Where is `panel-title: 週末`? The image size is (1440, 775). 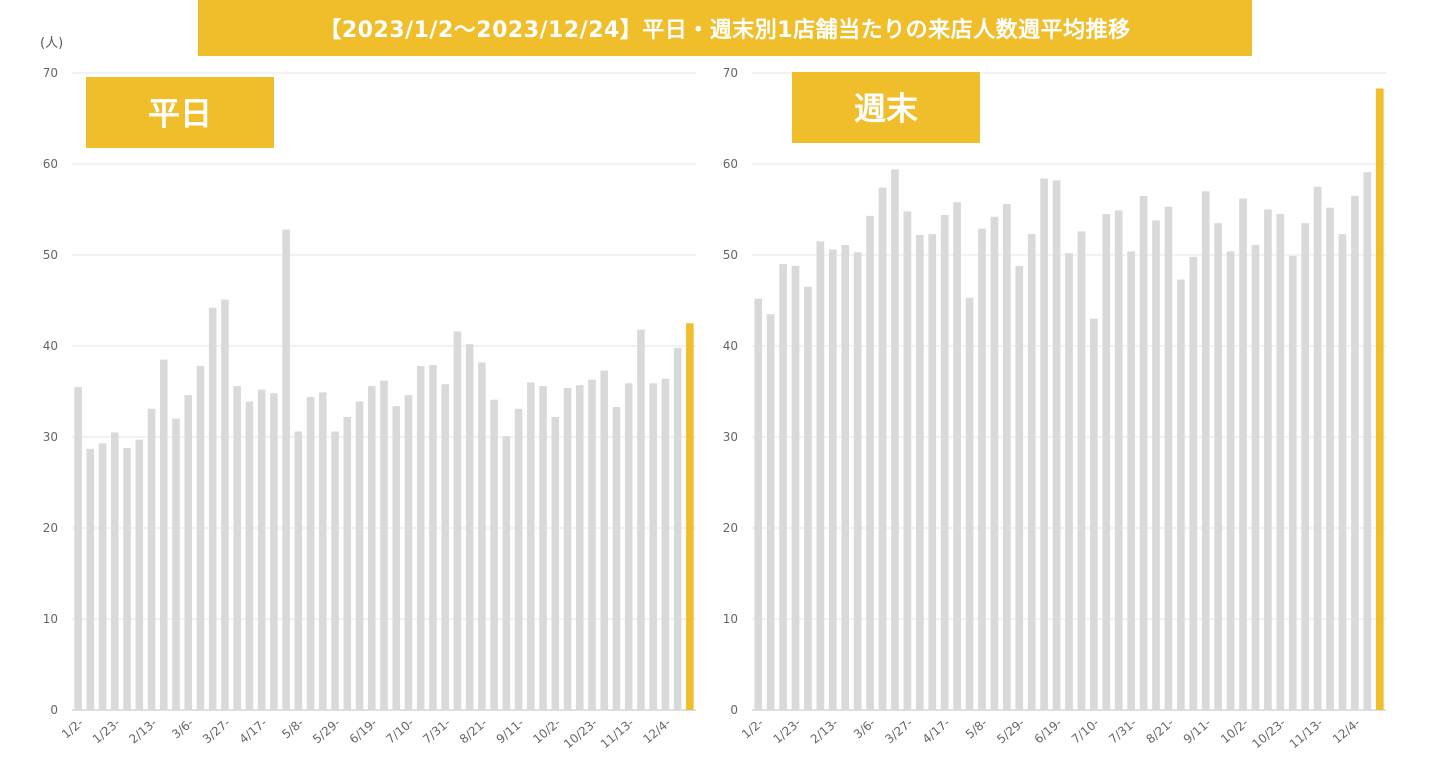 panel-title: 週末 is located at coordinates (886, 109).